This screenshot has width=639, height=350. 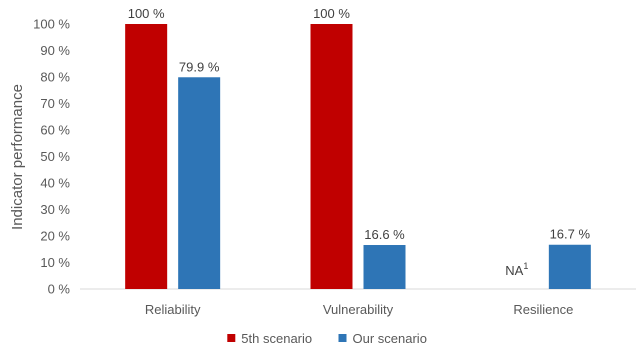 What do you see at coordinates (543, 309) in the screenshot?
I see `category-label-resilience: Resilience` at bounding box center [543, 309].